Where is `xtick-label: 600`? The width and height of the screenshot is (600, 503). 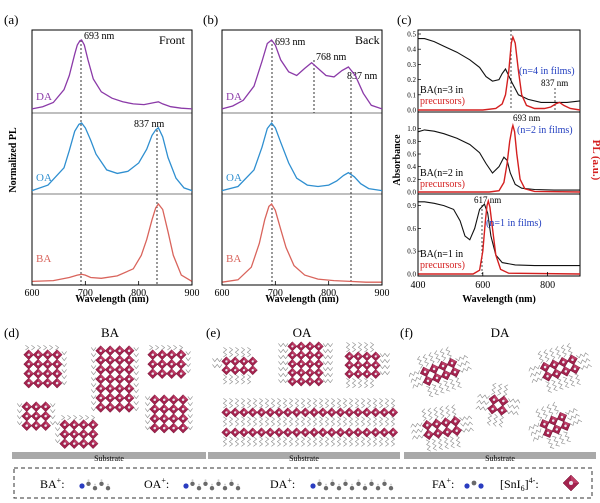
xtick-label: 600 is located at coordinates (482, 285).